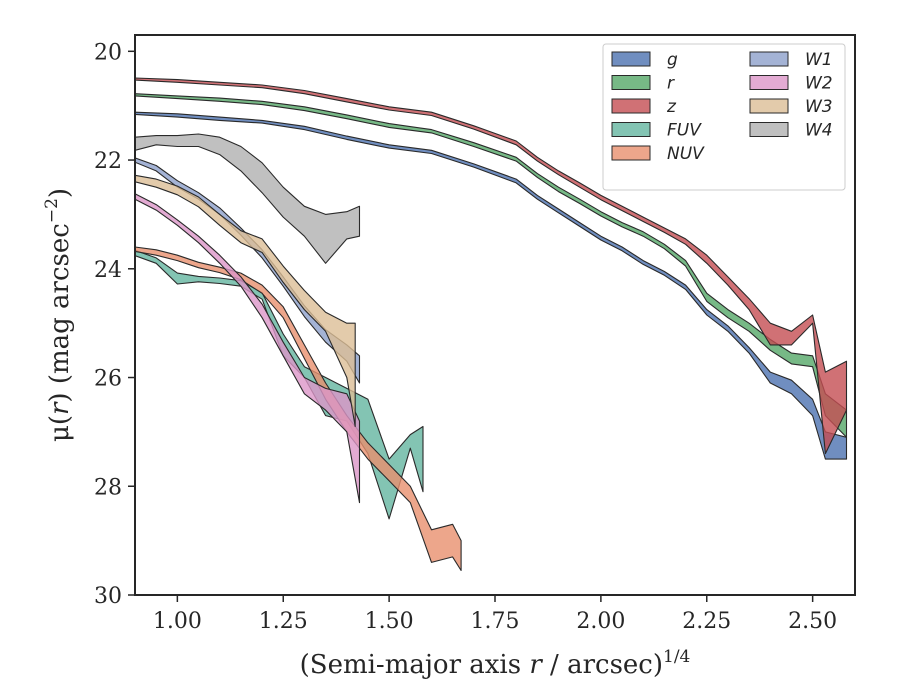 The image size is (900, 700). I want to click on legend-swatch-w3, so click(769, 106).